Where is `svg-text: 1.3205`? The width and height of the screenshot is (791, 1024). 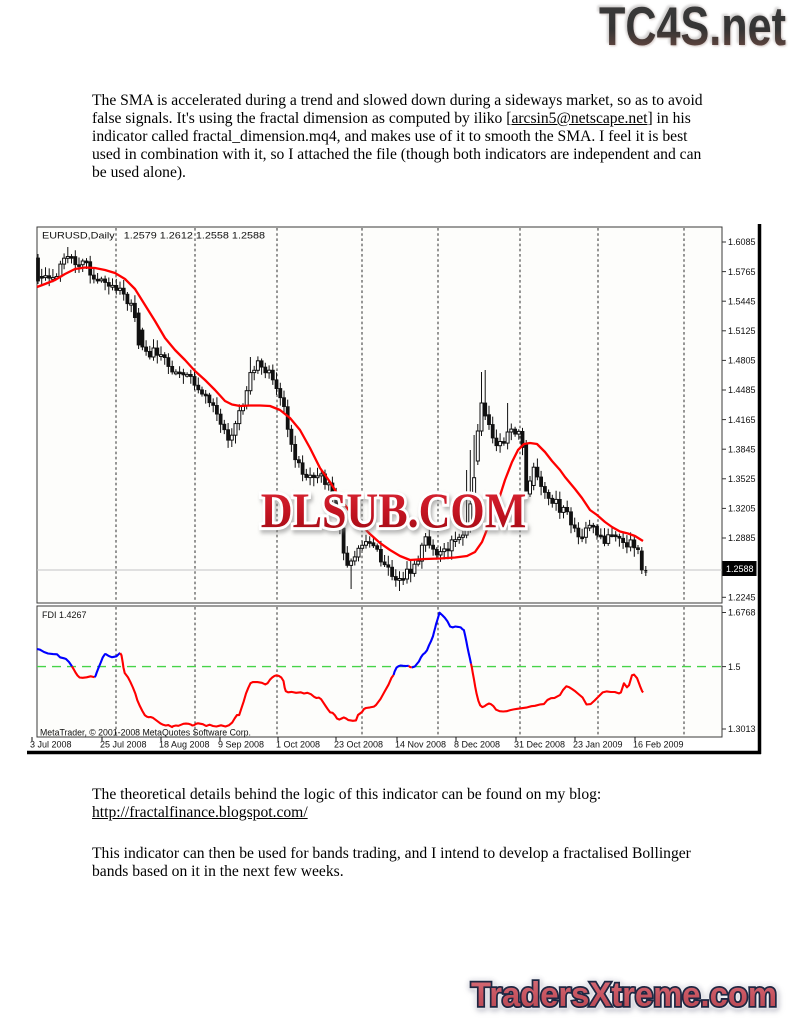
svg-text: 1.3205 is located at coordinates (742, 509).